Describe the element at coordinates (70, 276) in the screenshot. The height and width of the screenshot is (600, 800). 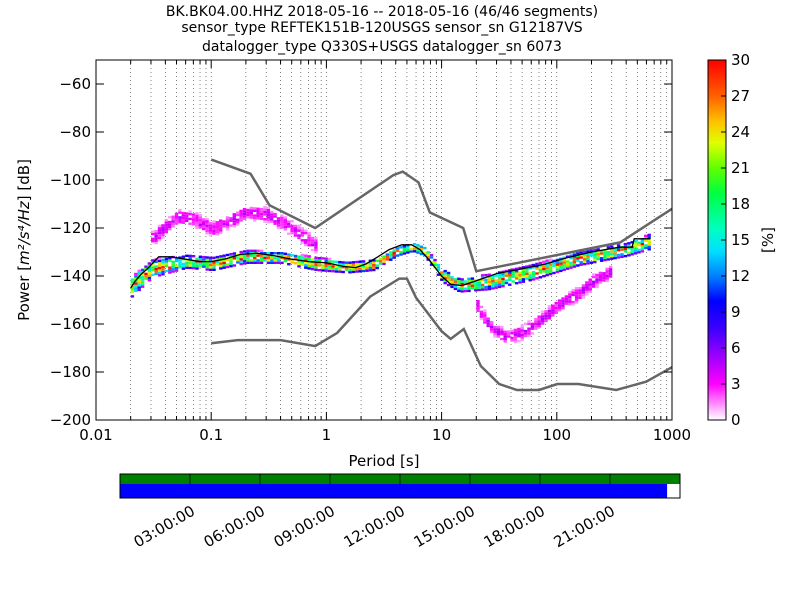
I see `y-tick-label: −140` at that location.